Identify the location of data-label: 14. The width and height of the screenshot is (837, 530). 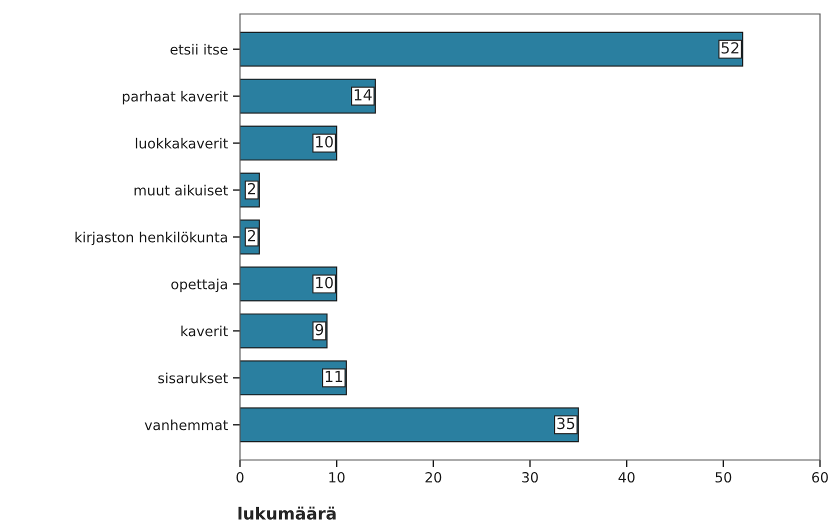
(363, 94).